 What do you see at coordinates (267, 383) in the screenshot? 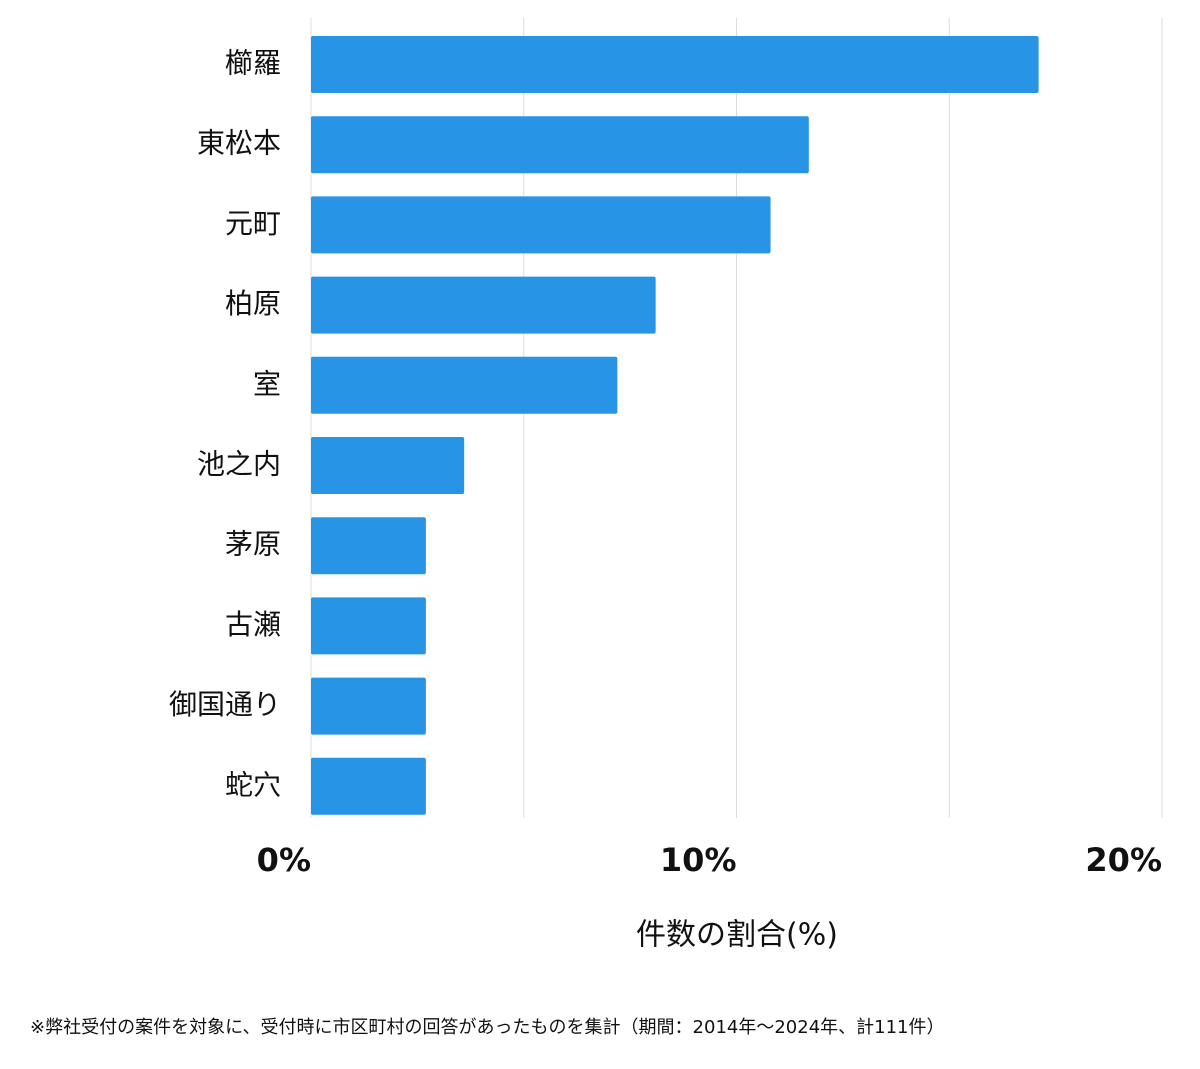
I see `y-tick-label: 室` at bounding box center [267, 383].